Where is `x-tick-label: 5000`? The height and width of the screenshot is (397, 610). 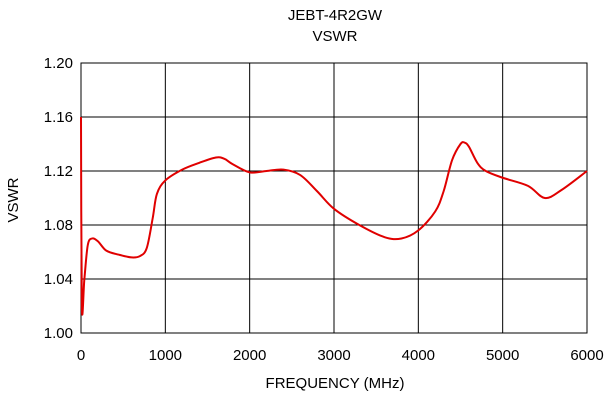 x-tick-label: 5000 is located at coordinates (502, 355).